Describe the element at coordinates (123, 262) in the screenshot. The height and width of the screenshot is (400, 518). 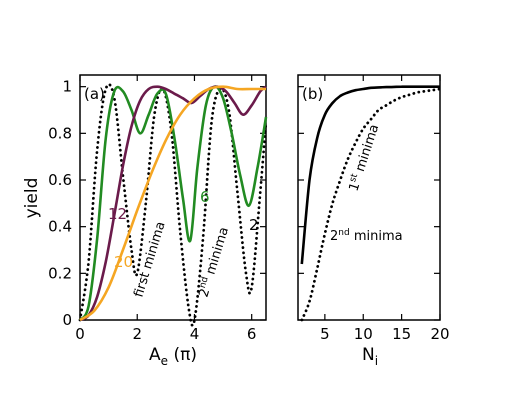
I see `annotation-20: 20` at that location.